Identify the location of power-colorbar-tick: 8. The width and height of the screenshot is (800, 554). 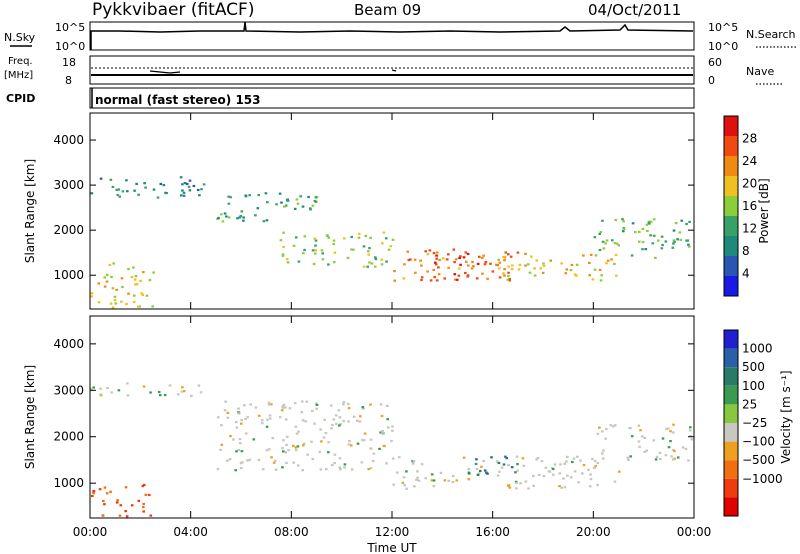
(746, 251).